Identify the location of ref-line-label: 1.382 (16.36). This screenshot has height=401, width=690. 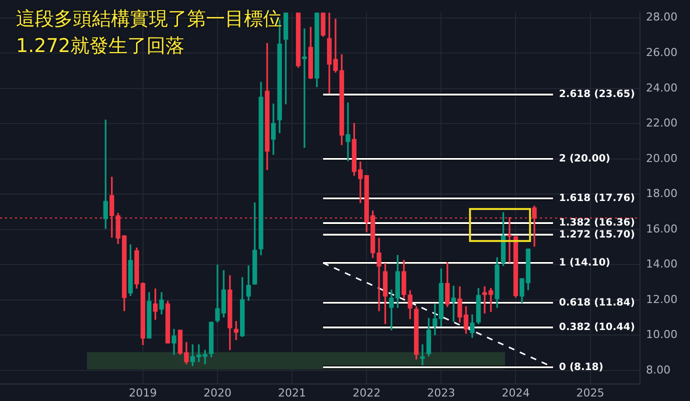
(597, 223).